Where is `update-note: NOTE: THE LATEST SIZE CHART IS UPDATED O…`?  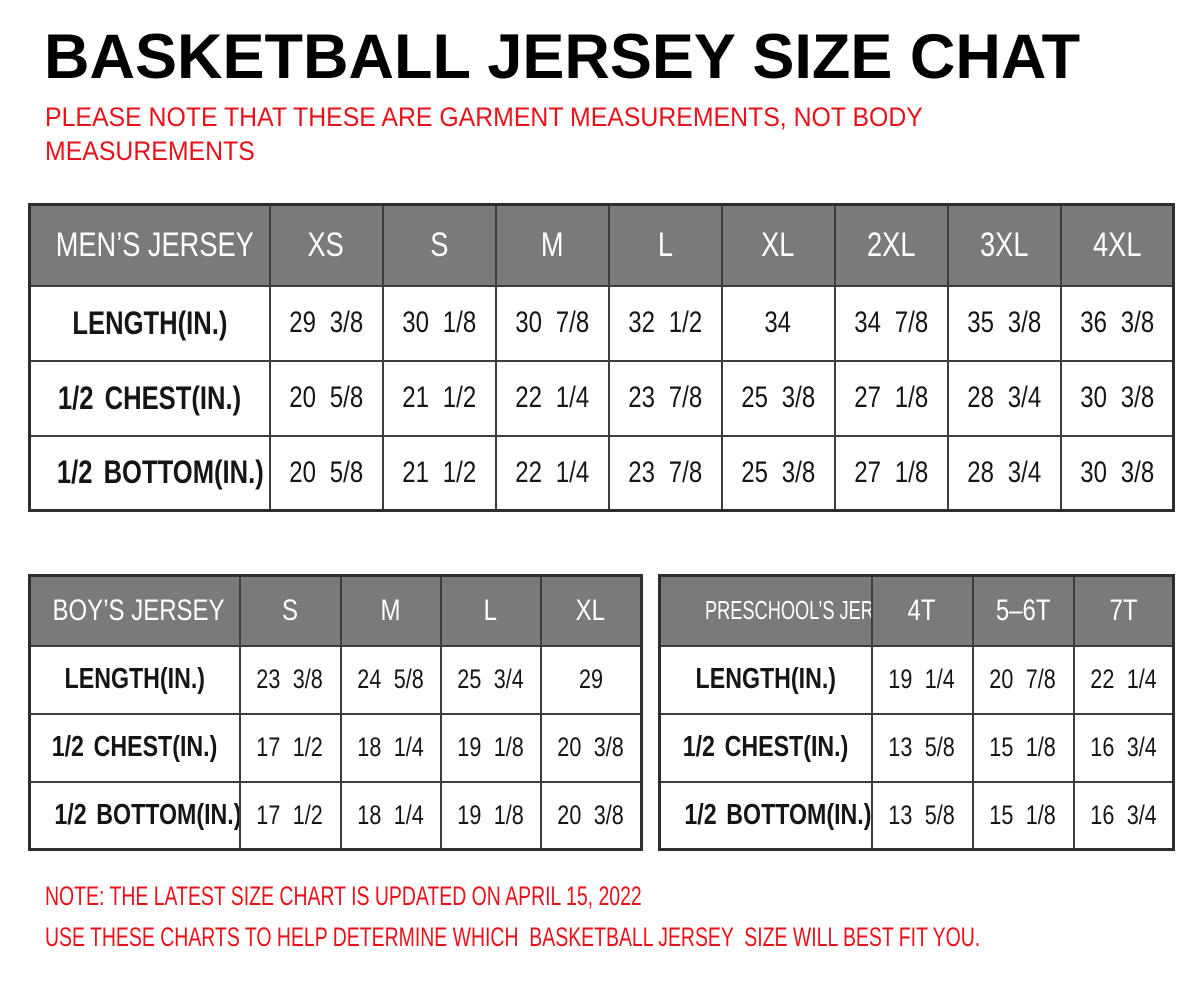 update-note: NOTE: THE LATEST SIZE CHART IS UPDATED O… is located at coordinates (343, 896).